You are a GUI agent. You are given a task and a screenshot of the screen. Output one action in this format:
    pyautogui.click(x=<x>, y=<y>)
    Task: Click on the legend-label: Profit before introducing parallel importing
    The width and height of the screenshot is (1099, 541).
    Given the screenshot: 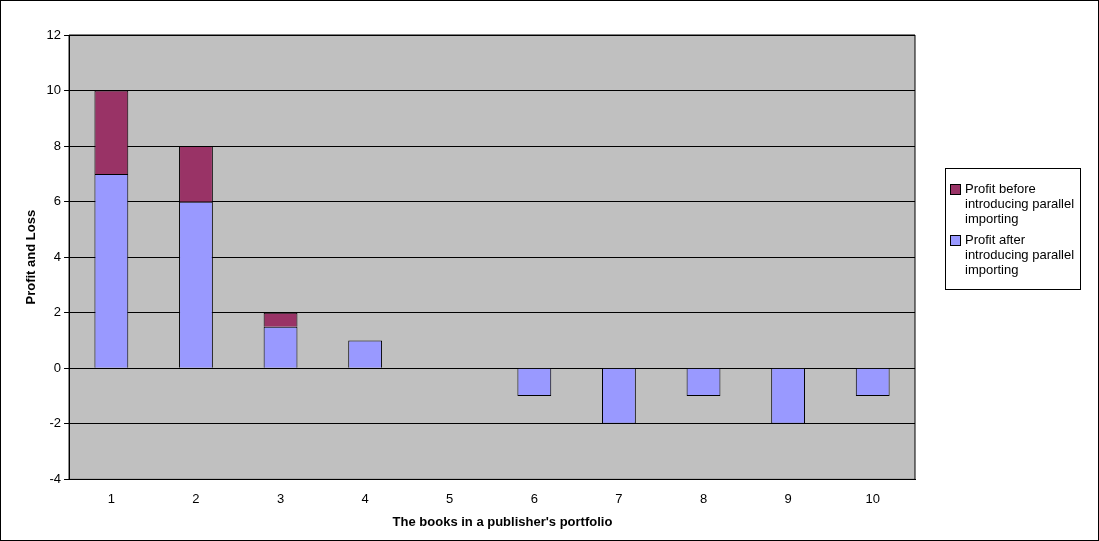 What is the action you would take?
    pyautogui.click(x=1020, y=203)
    